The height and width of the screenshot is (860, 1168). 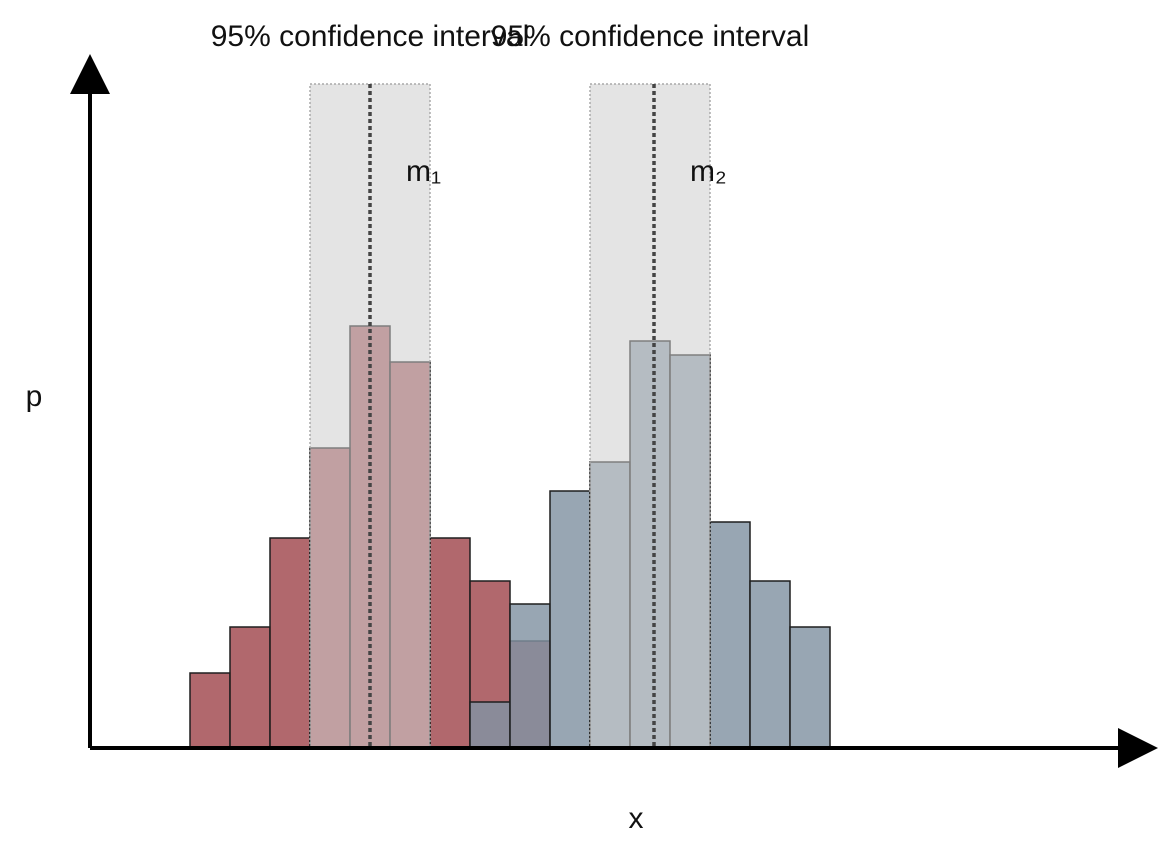 I want to click on confidence-interval, so click(x=650, y=416).